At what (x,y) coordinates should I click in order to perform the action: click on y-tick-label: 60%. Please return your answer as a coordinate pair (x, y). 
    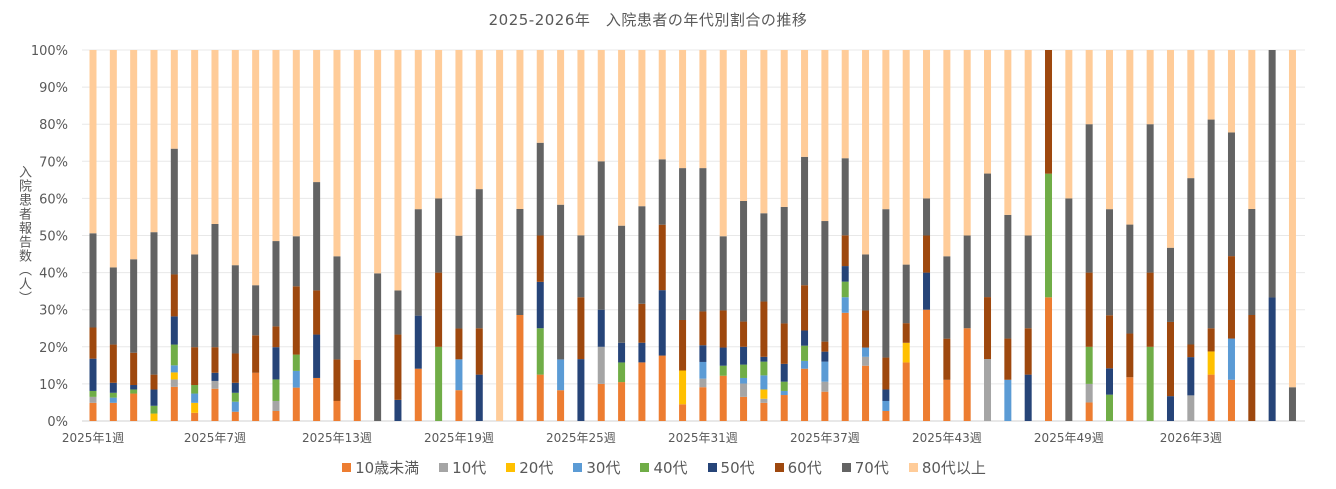
    Looking at the image, I should click on (53, 199).